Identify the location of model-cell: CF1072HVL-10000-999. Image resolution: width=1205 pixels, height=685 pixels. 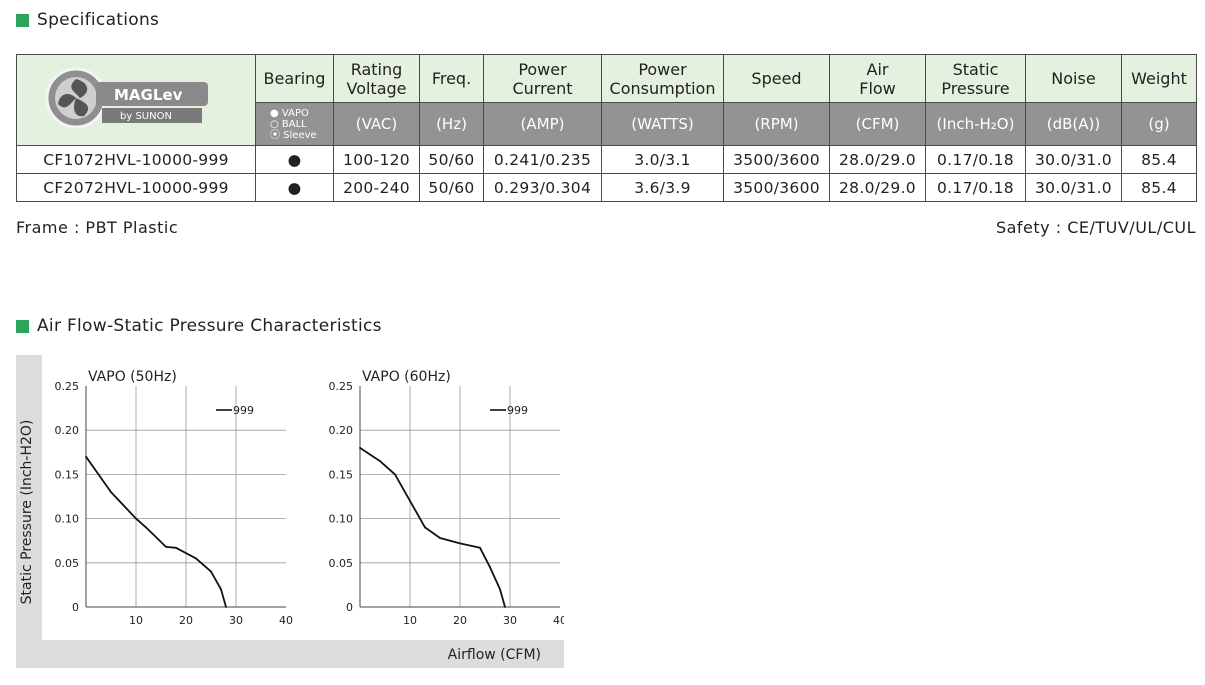
(136, 159).